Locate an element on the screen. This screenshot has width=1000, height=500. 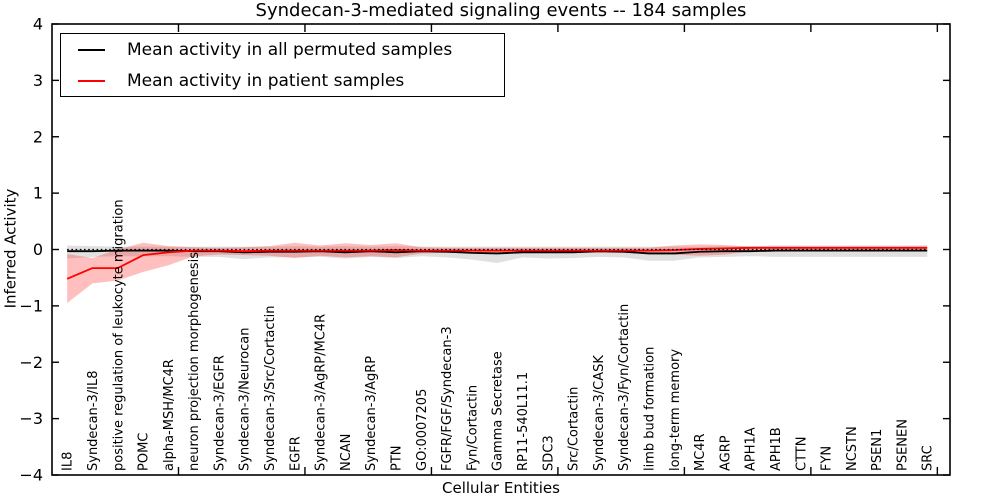
y-tick-label: −2 is located at coordinates (31, 362).